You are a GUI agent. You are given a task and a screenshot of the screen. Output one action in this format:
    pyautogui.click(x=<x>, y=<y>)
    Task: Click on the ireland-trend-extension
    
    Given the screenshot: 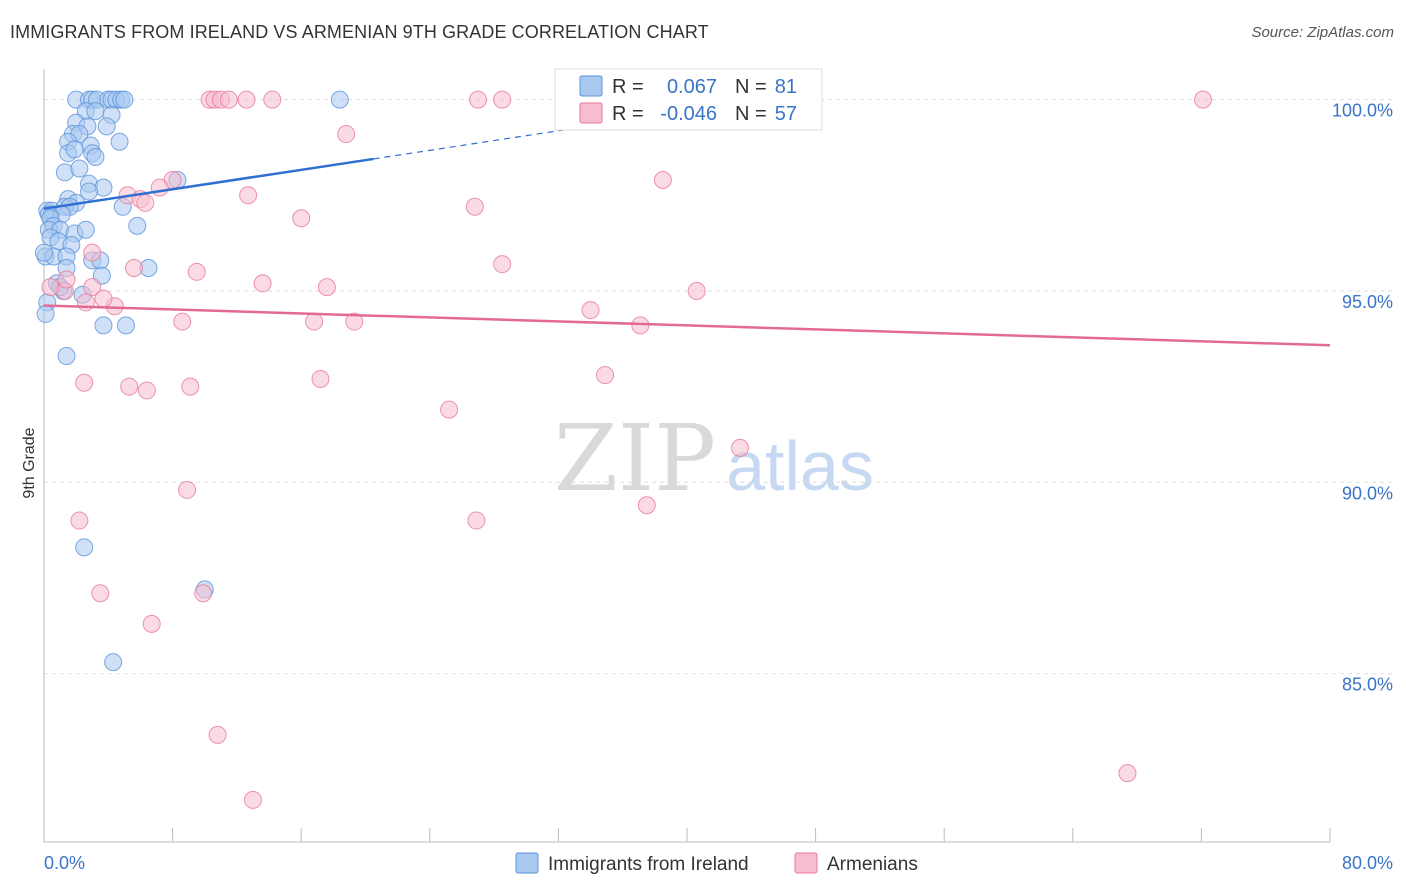 What is the action you would take?
    pyautogui.click(x=474, y=143)
    